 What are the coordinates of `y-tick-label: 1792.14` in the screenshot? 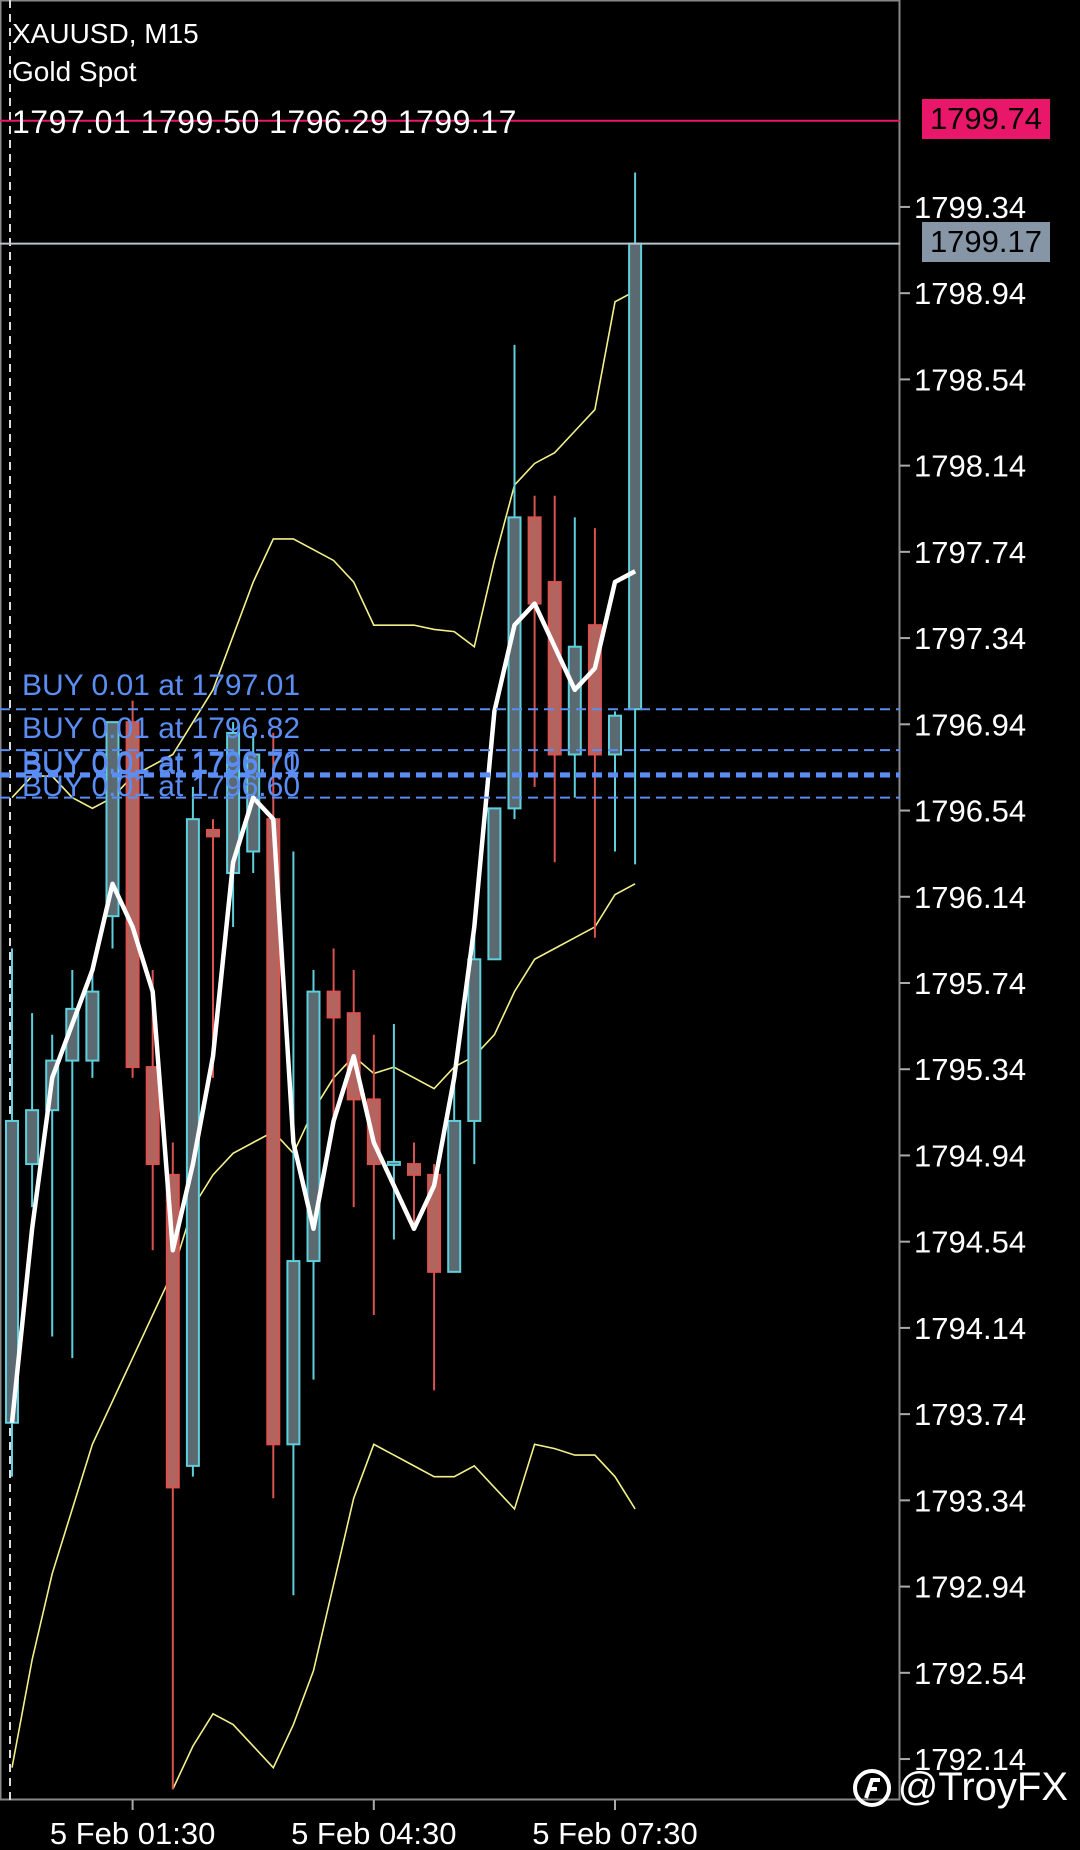 It's located at (970, 1759).